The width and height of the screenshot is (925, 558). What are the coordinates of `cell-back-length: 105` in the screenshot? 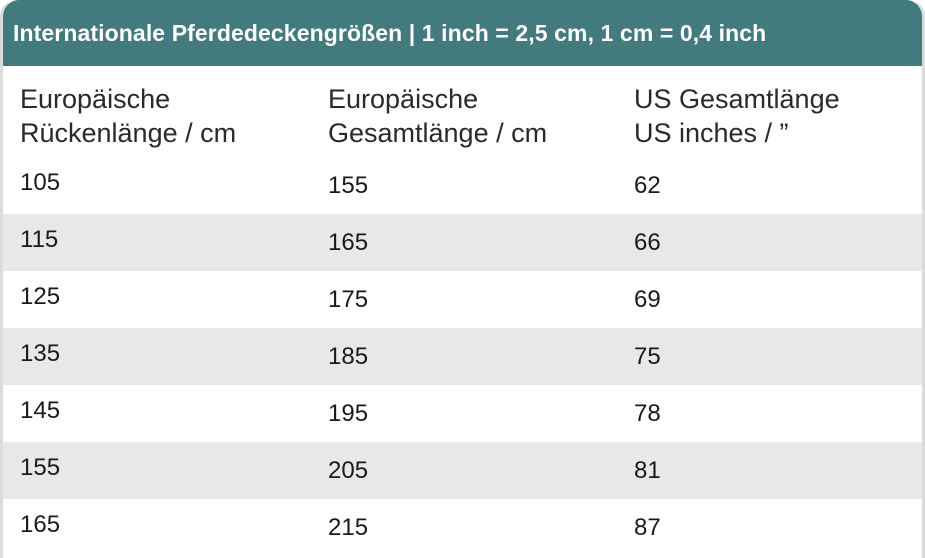 It's located at (40, 182).